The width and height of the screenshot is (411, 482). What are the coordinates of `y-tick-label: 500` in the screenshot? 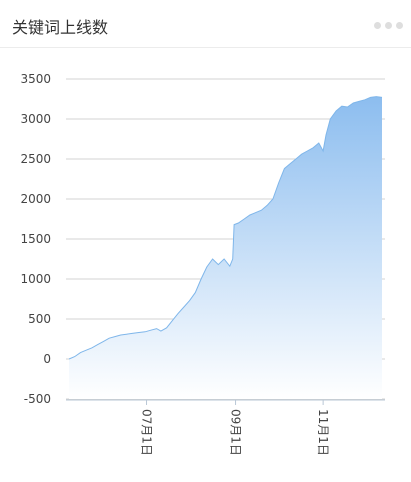 It's located at (39, 319).